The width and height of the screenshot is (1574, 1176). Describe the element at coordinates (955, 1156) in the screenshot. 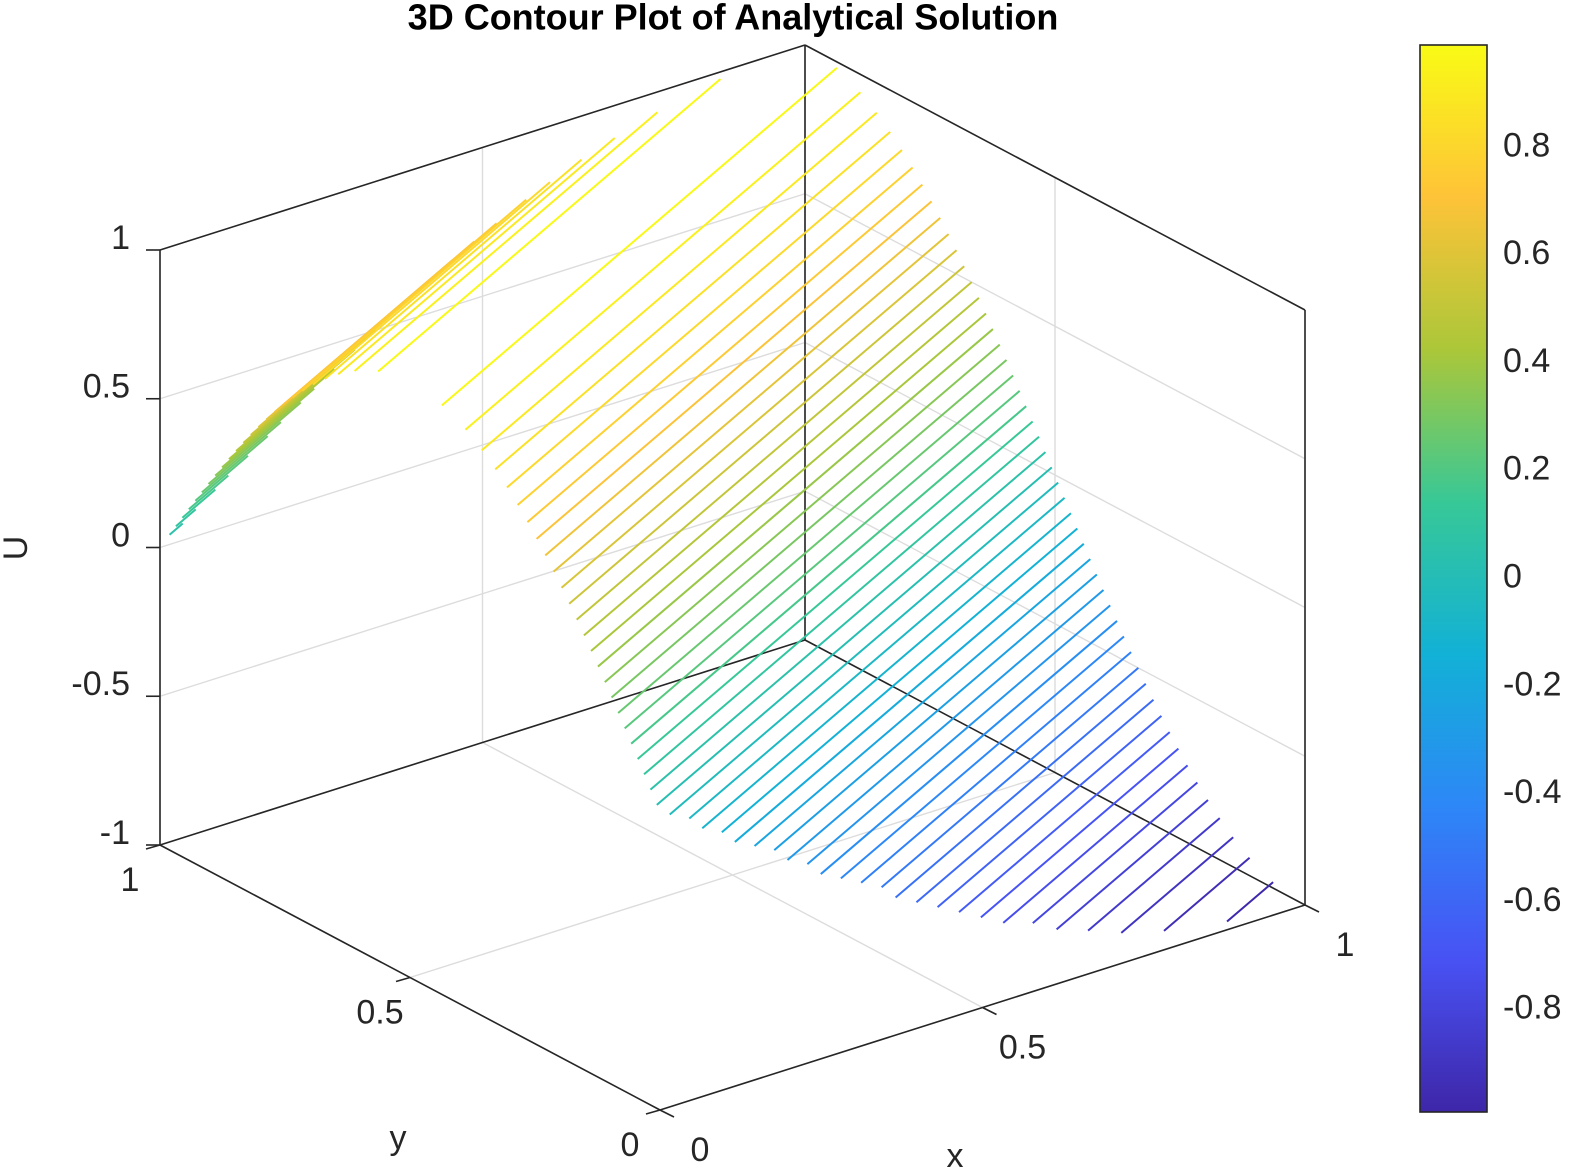

I see `x-axis-label: x` at that location.